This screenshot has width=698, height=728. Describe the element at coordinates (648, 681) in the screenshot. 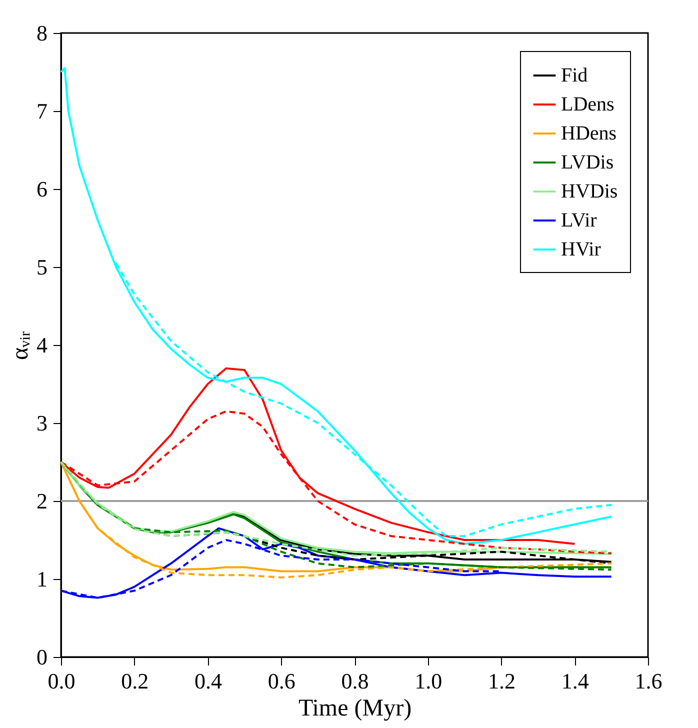

I see `x-tick-label: 1.6` at that location.